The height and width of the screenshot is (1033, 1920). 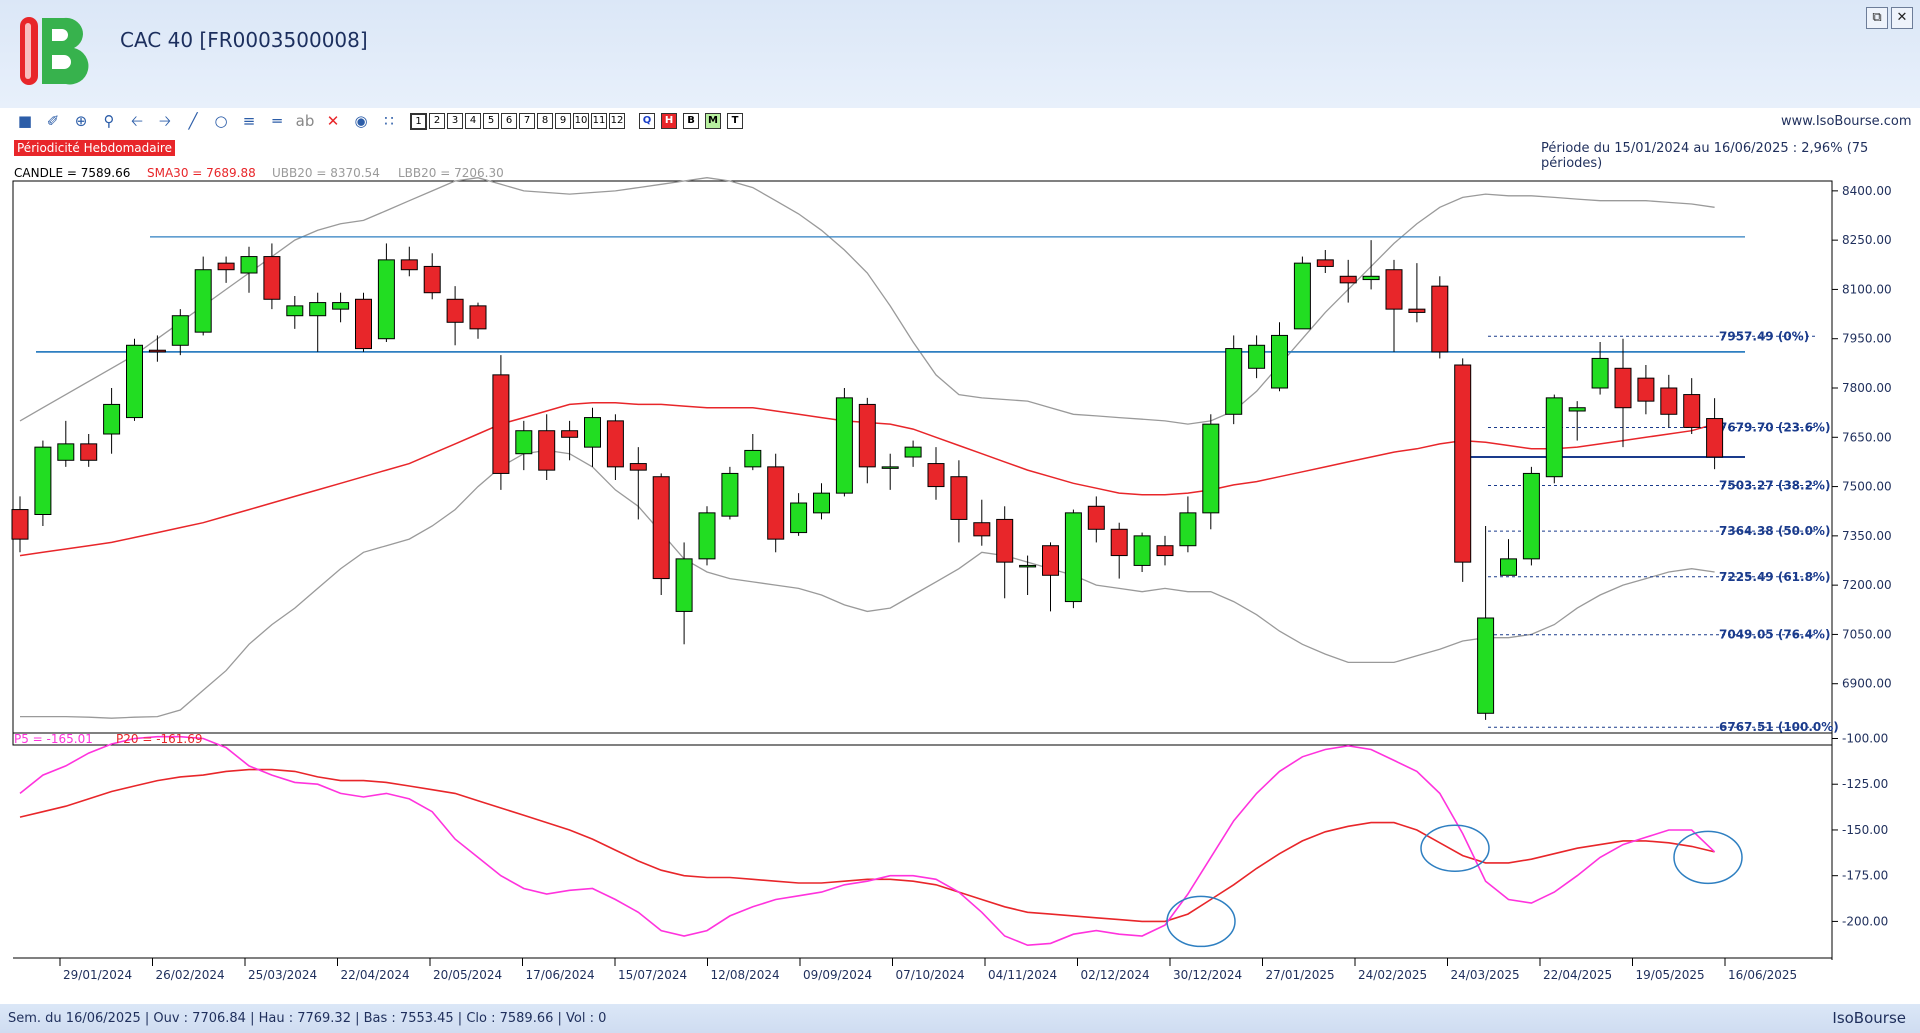 What do you see at coordinates (930, 975) in the screenshot?
I see `x-tick-label: 07/10/2024` at bounding box center [930, 975].